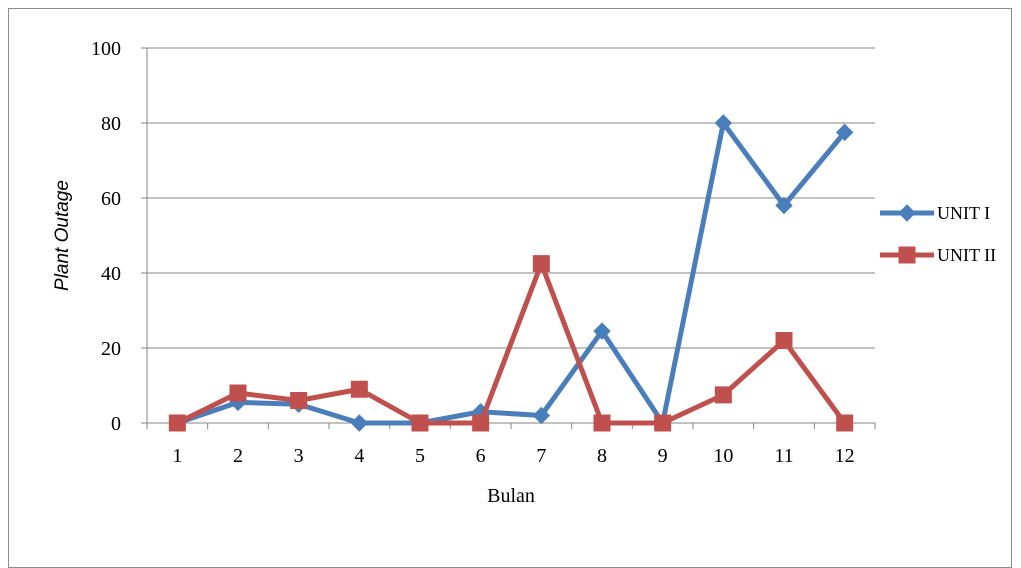 This screenshot has width=1021, height=568. I want to click on legend-item: UNIT II, so click(938, 255).